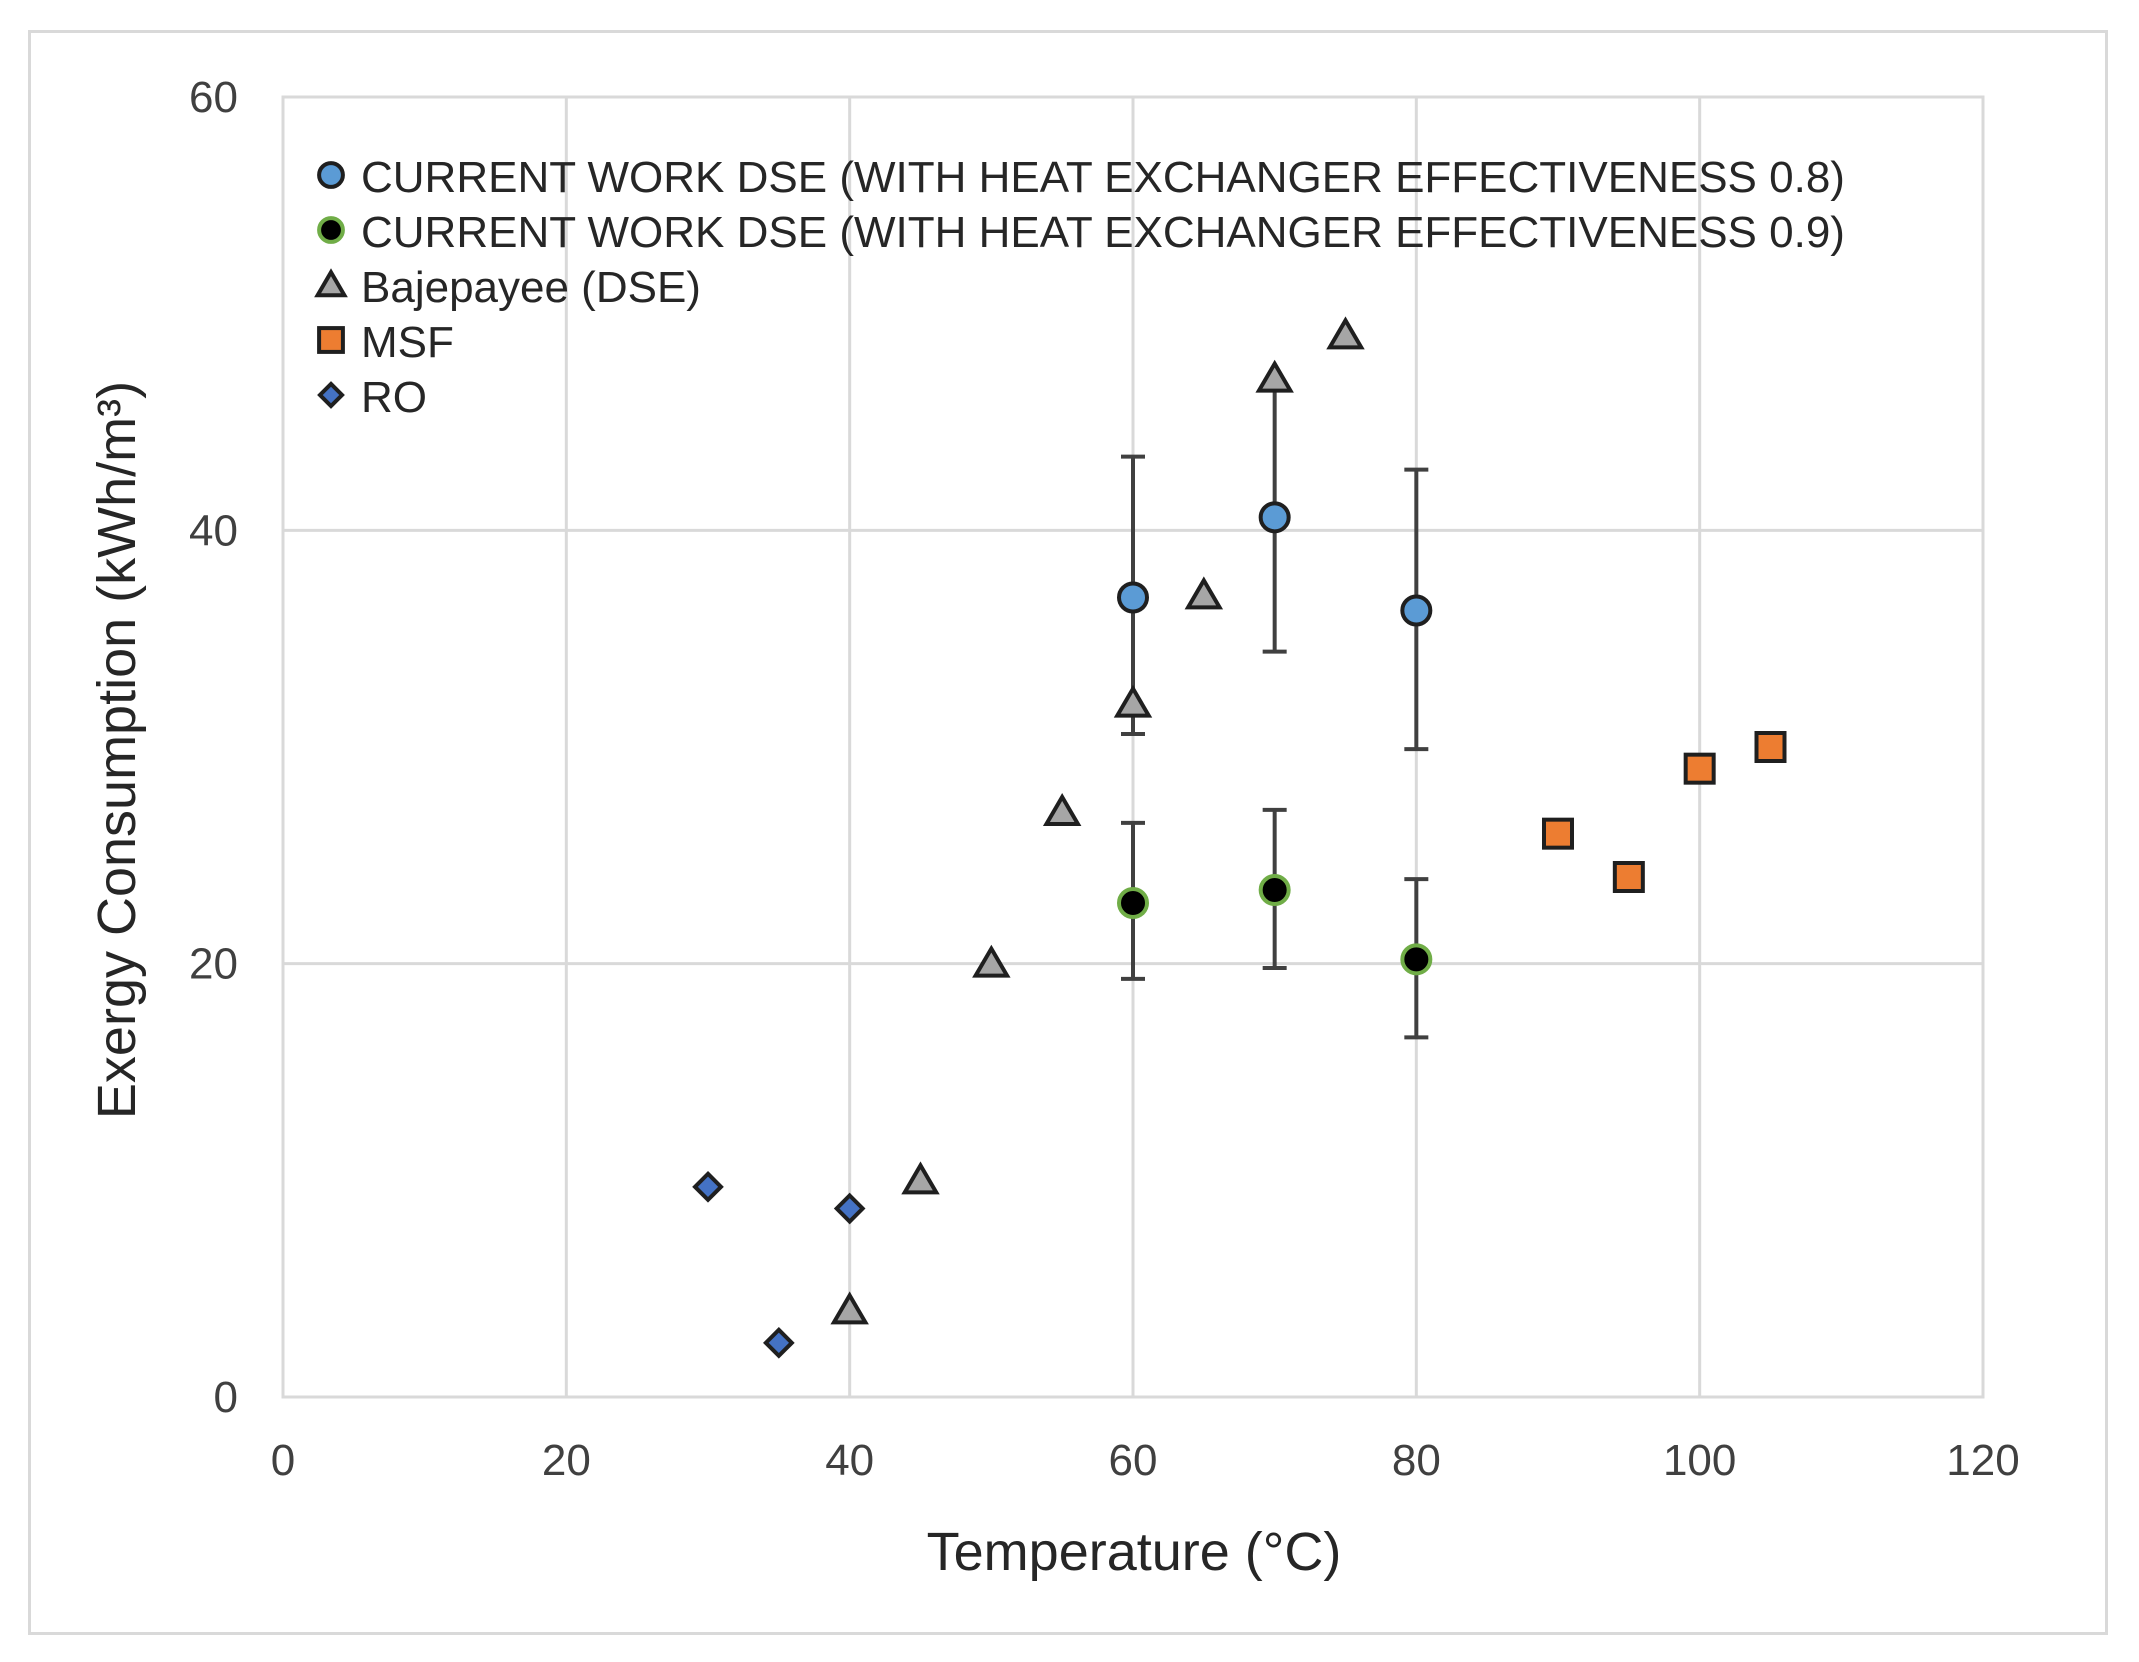 This screenshot has width=2139, height=1662. Describe the element at coordinates (1699, 1460) in the screenshot. I see `x-tick-label: 100` at that location.